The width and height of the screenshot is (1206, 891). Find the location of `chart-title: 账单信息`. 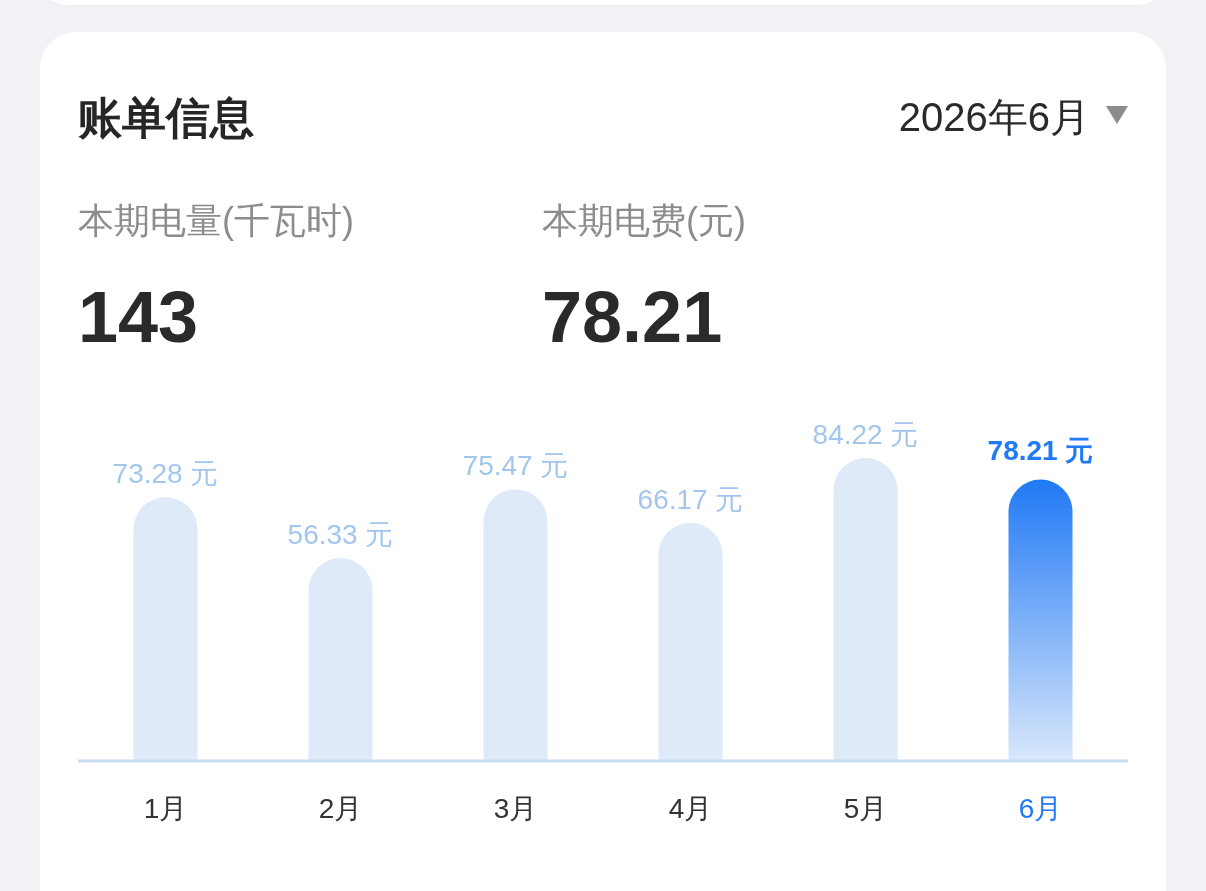

chart-title: 账单信息 is located at coordinates (166, 117).